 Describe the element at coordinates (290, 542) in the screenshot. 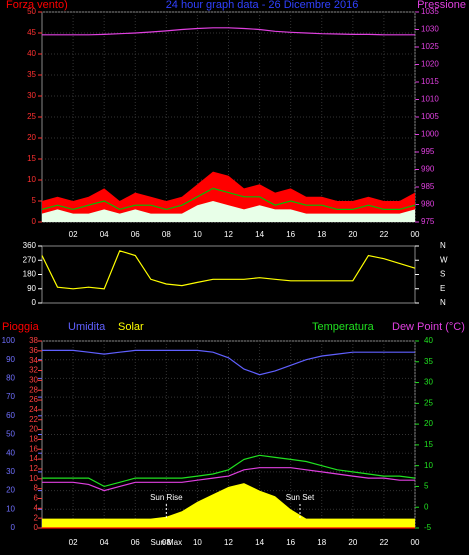

I see `x-tick-label: 16` at that location.